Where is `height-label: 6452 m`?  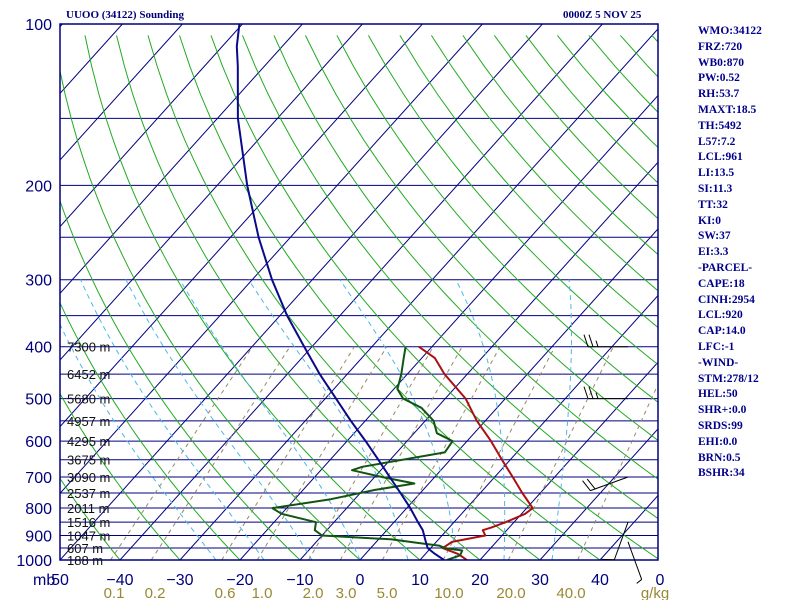
height-label: 6452 m is located at coordinates (88, 374).